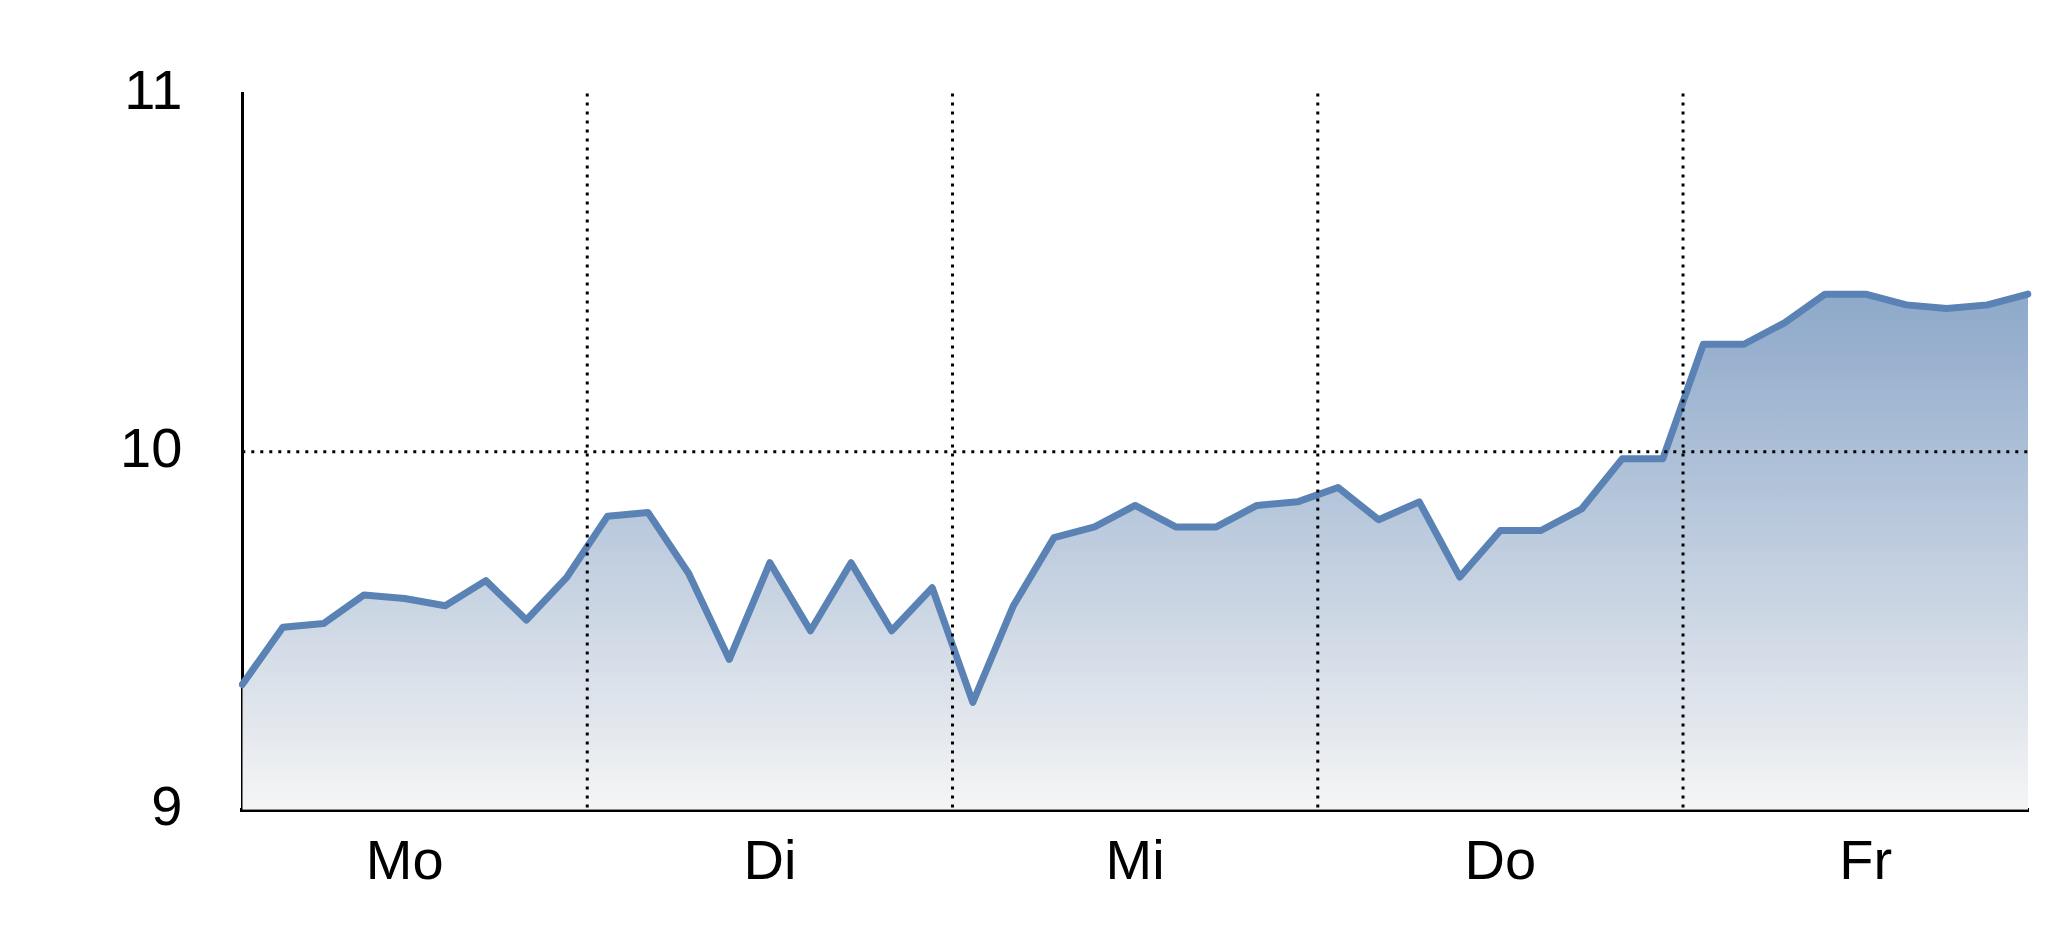  What do you see at coordinates (1500, 859) in the screenshot?
I see `x-tick-label: Do` at bounding box center [1500, 859].